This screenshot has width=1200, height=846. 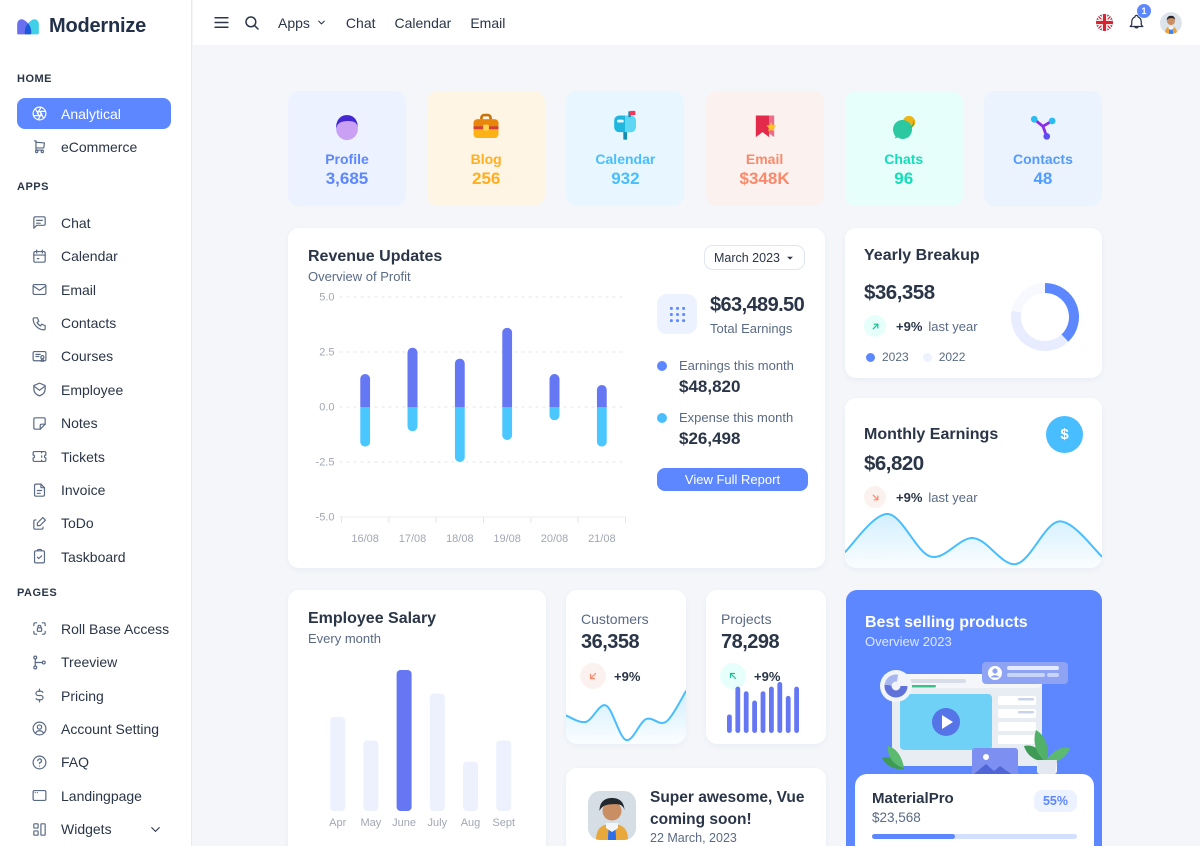 I want to click on sidebar-item-roll-base-access: Roll Base Access, so click(x=94, y=628).